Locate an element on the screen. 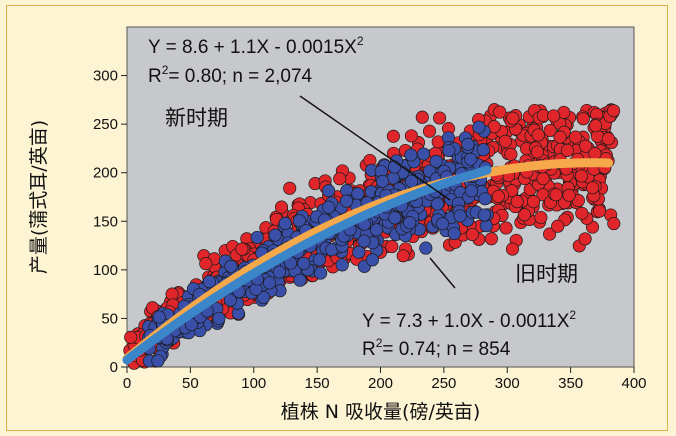 This screenshot has height=436, width=676. equation-old-line1: Y = 7.3 + 1.0X - 0.0011X2 is located at coordinates (469, 320).